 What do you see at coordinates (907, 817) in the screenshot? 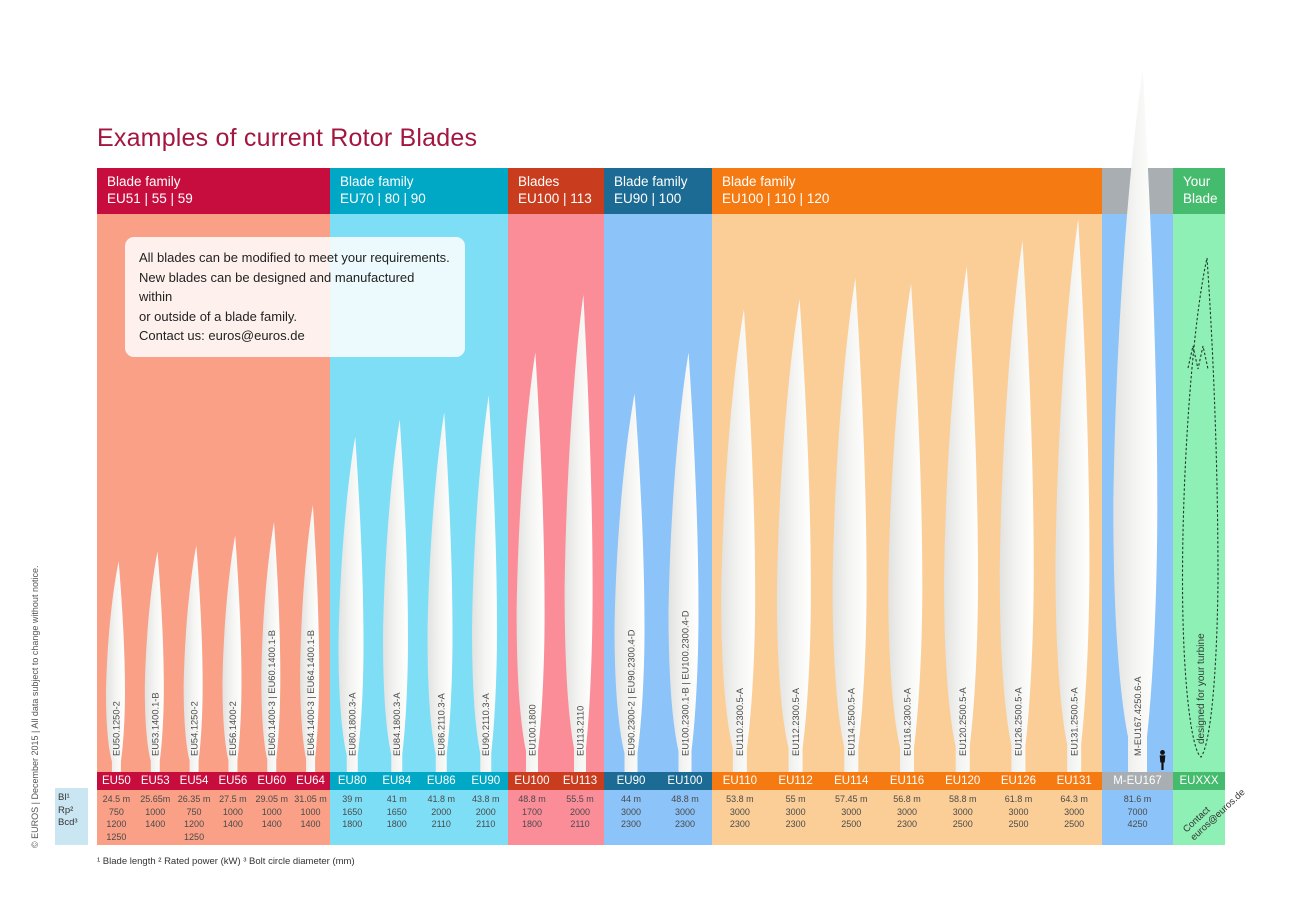
I see `table-cell-EU116: 56.8 m 3000 2300` at bounding box center [907, 817].